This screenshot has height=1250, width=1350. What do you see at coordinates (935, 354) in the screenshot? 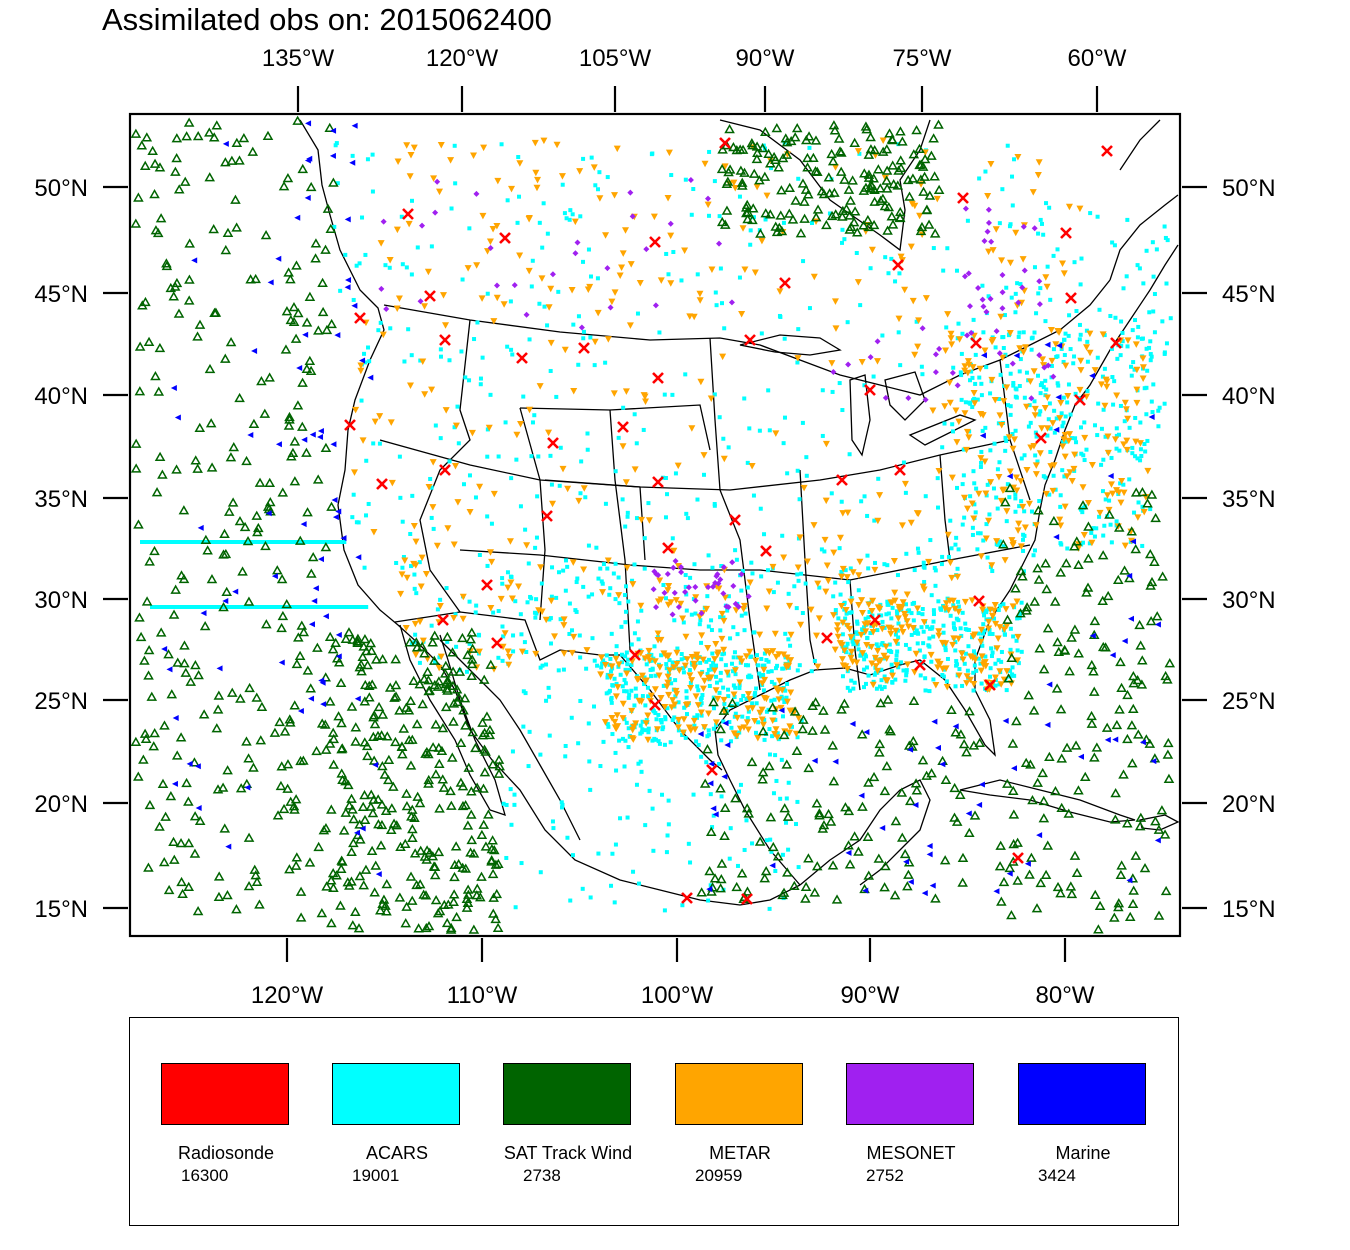
I see `mesonet-obs` at bounding box center [935, 354].